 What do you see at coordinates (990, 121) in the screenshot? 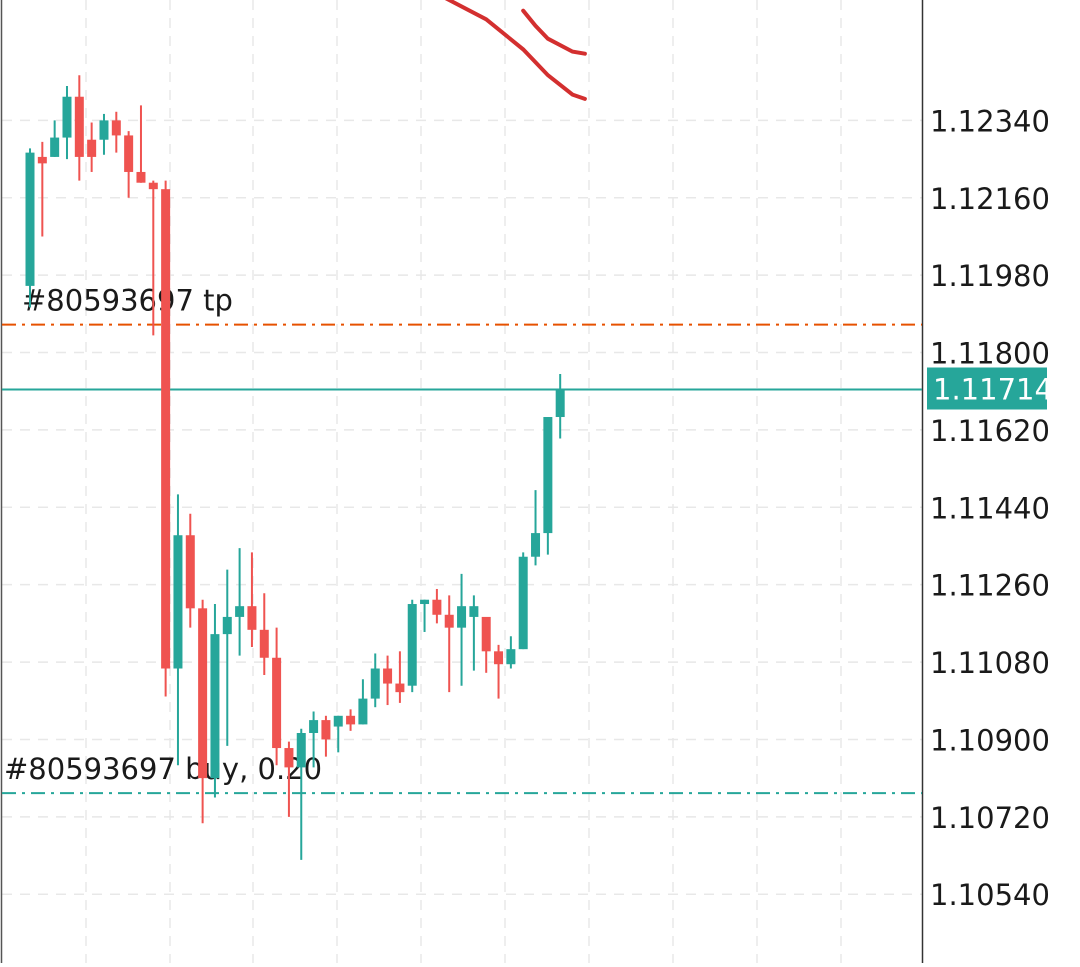
I see `price-axis-label: 1.12340` at bounding box center [990, 121].